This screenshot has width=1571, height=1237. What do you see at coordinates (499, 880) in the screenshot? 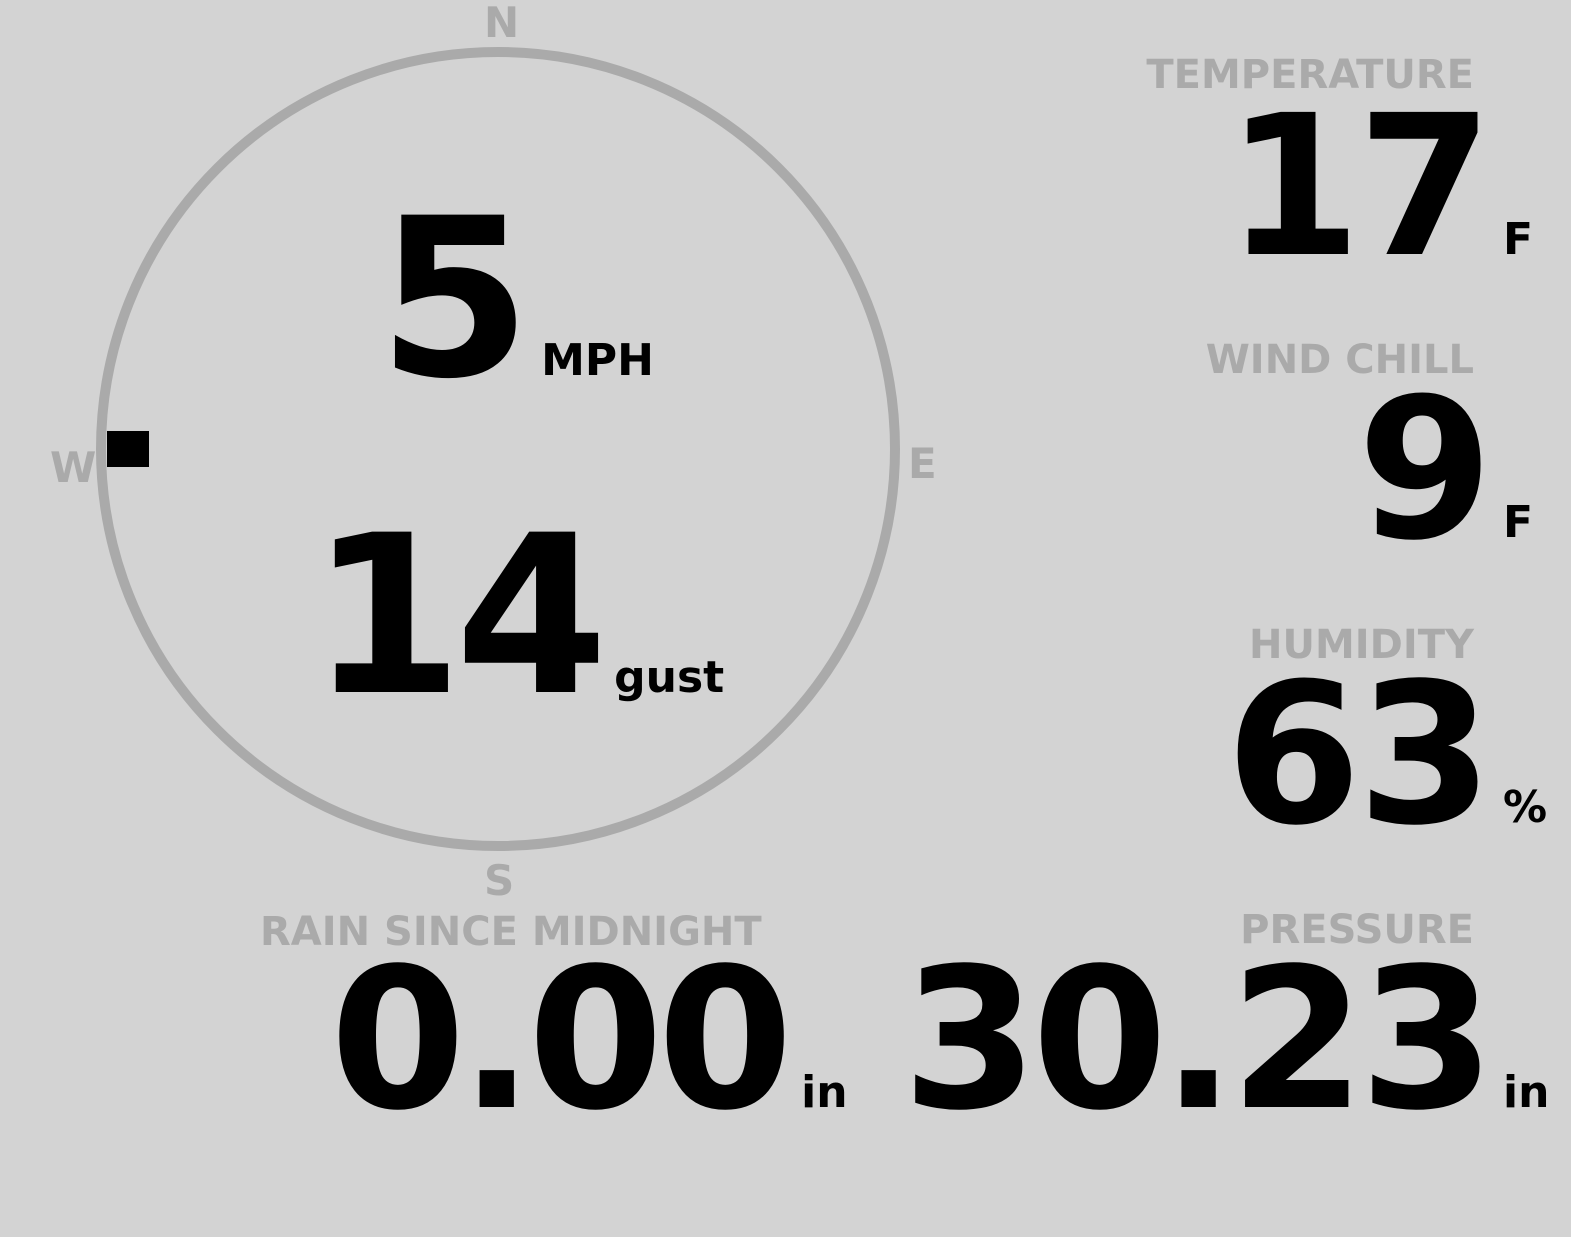
I see `compass-south-label: S` at bounding box center [499, 880].